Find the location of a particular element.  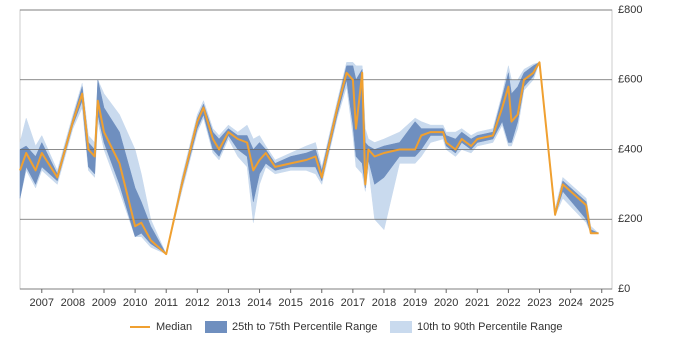

x-tick-label: 2010 is located at coordinates (135, 303).